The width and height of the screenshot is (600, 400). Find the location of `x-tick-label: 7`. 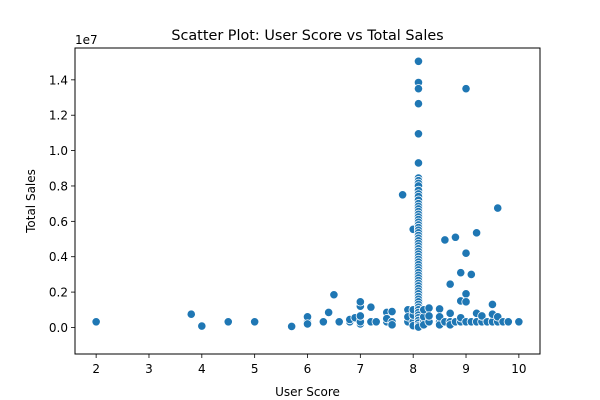

x-tick-label: 7 is located at coordinates (361, 369).